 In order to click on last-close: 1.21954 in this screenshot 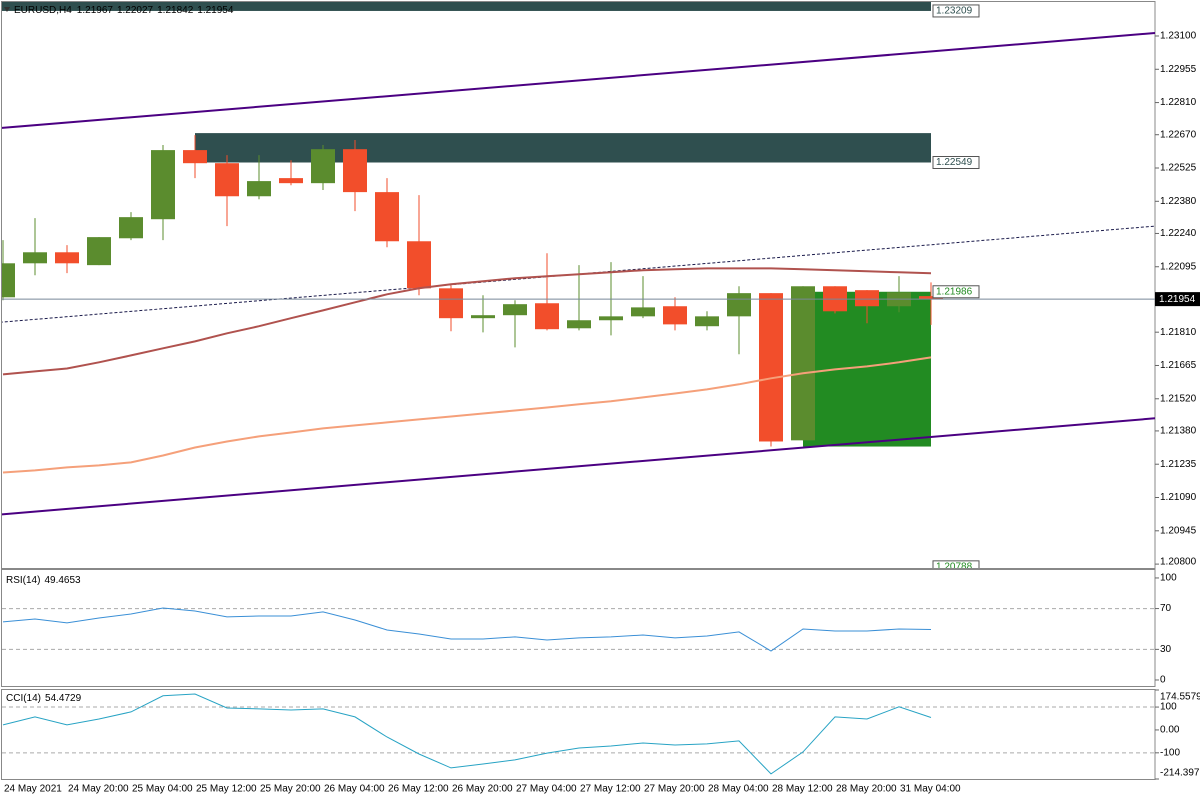, I will do `click(215, 10)`.